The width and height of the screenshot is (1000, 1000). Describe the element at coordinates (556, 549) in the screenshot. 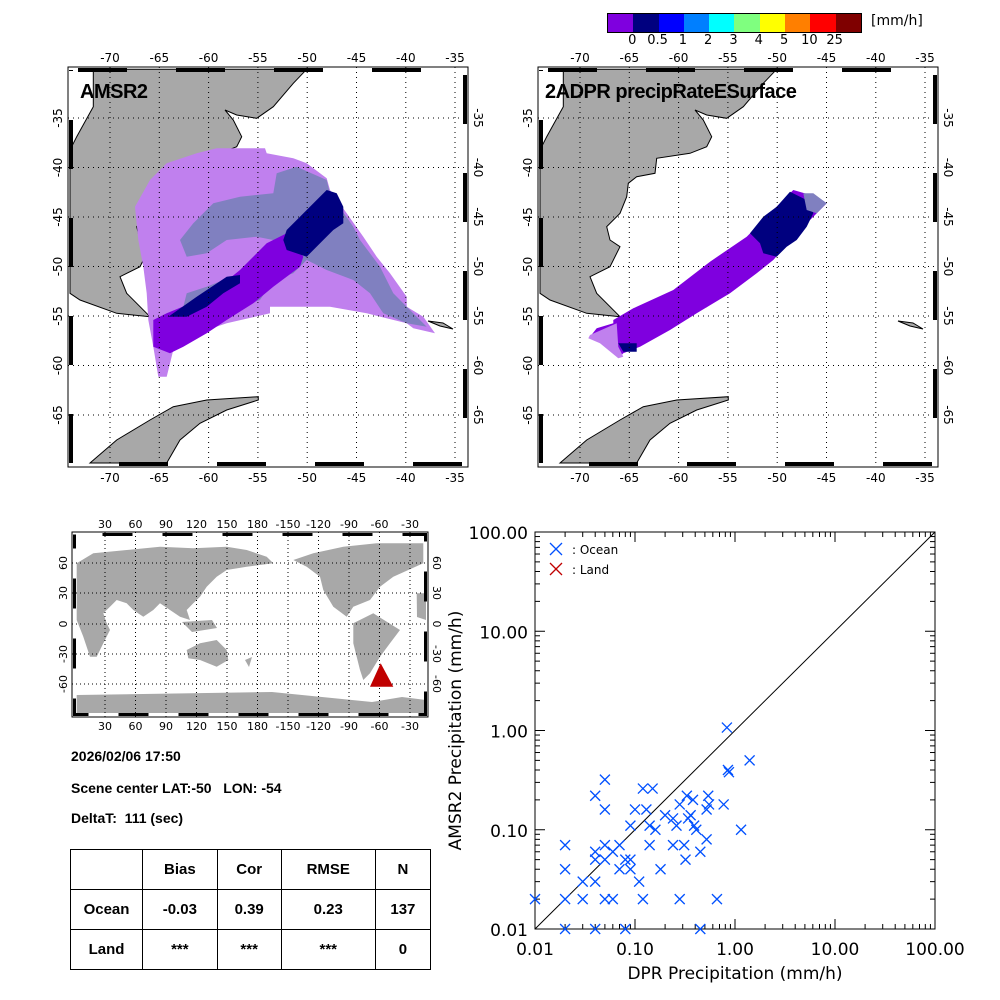

I see `legend-marker` at that location.